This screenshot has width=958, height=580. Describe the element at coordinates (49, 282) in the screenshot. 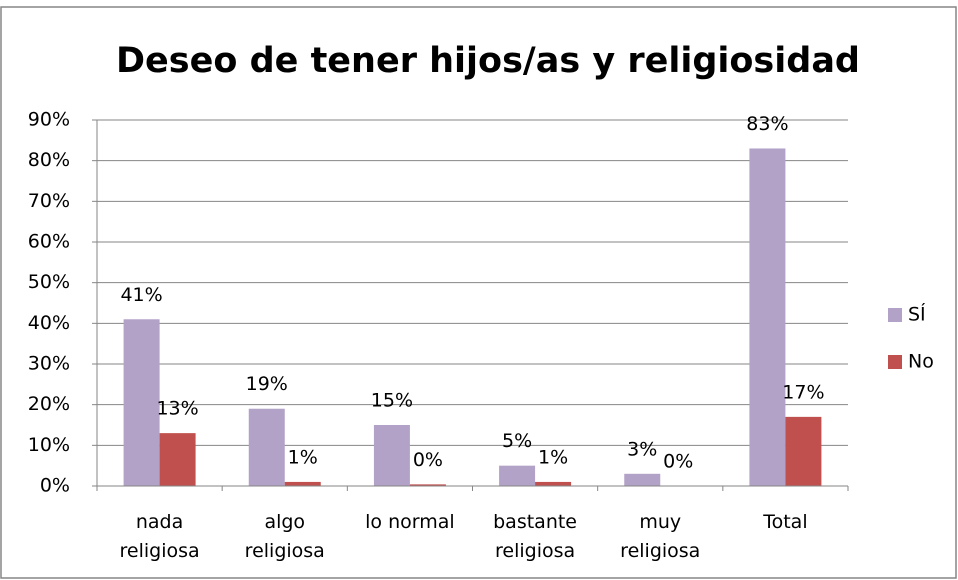

I see `y-tick-label: 50%` at that location.